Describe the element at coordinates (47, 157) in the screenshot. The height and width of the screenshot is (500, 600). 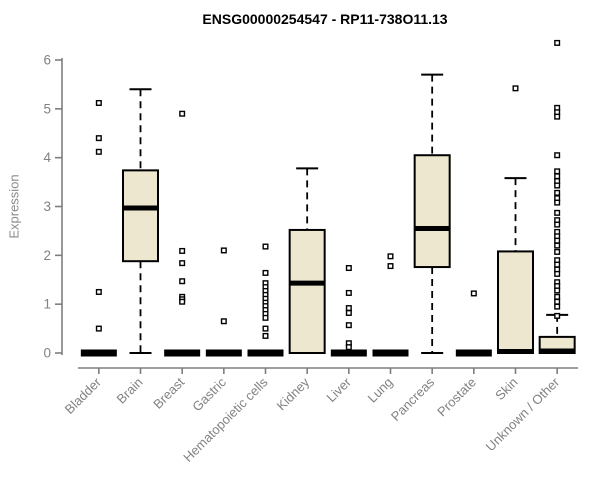
I see `y-tick-label: 4` at that location.